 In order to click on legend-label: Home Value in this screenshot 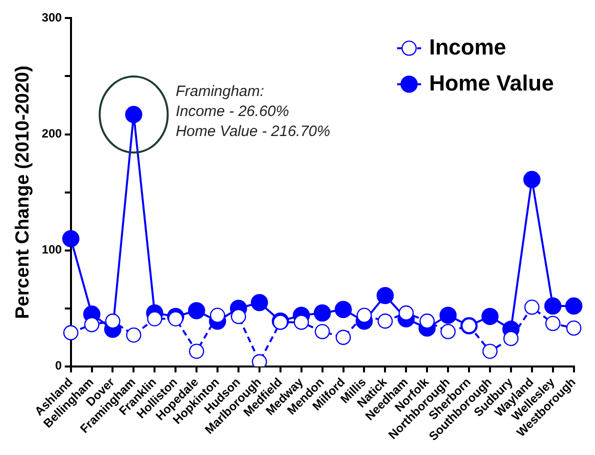, I will do `click(491, 83)`.